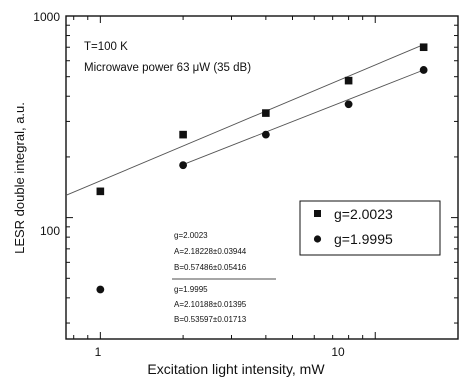 This screenshot has width=464, height=378. Describe the element at coordinates (338, 352) in the screenshot. I see `x-tick-label-10: 10` at that location.